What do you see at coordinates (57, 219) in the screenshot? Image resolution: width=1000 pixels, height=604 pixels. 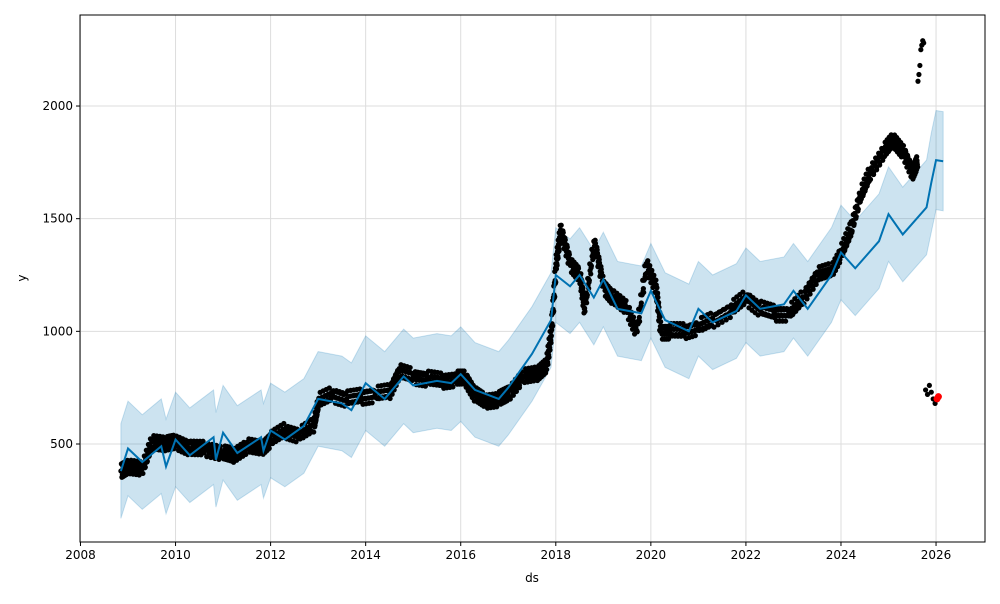 I see `y-tick-label: 1500` at bounding box center [57, 219].